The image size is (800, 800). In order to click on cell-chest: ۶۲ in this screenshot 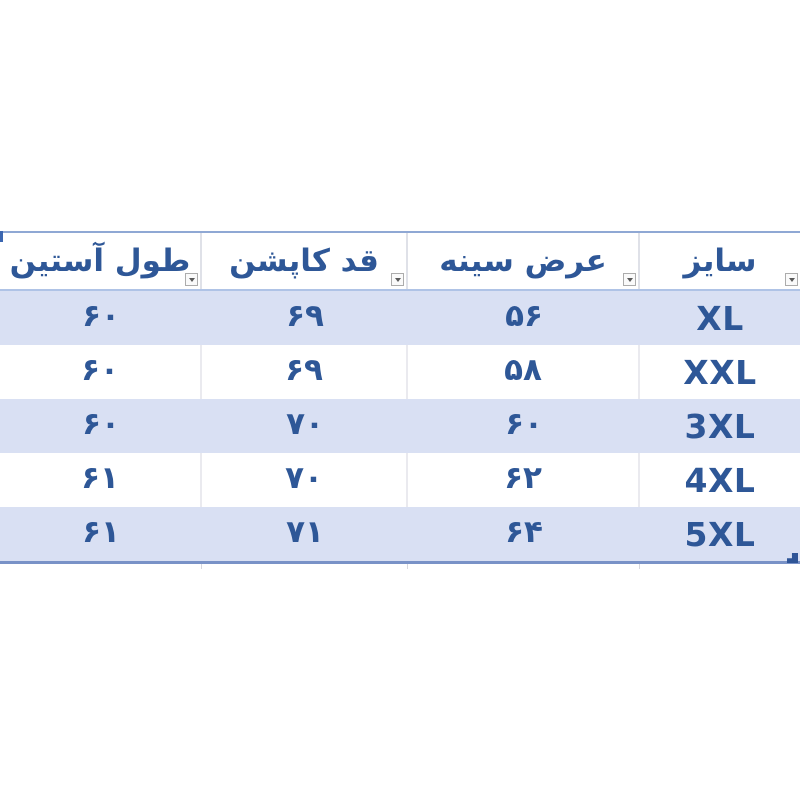, I will do `click(524, 480)`.